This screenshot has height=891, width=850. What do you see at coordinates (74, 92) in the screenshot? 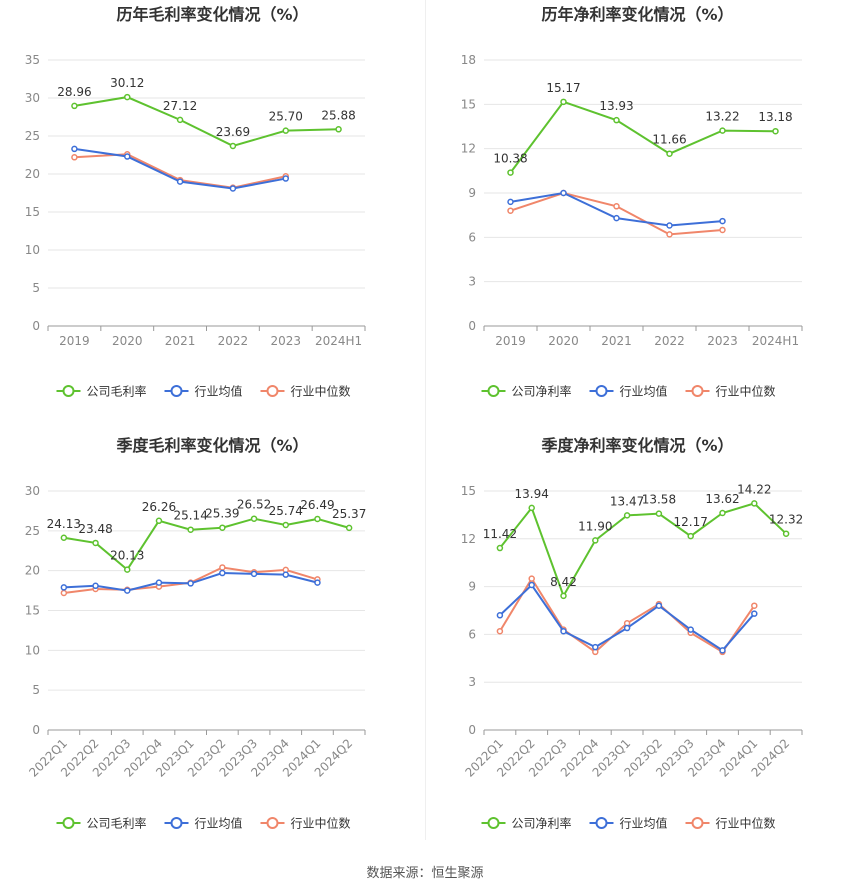
I see `data-label: 28.96` at bounding box center [74, 92].